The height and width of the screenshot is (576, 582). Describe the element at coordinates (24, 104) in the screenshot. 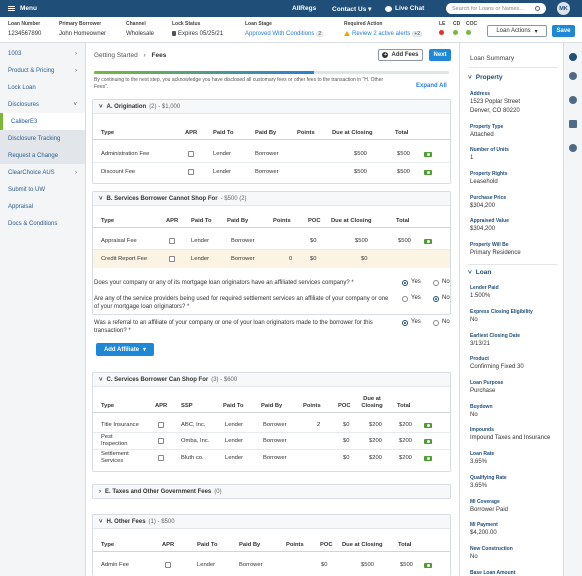

I see `sidebar-item-label: Disclosures` at that location.